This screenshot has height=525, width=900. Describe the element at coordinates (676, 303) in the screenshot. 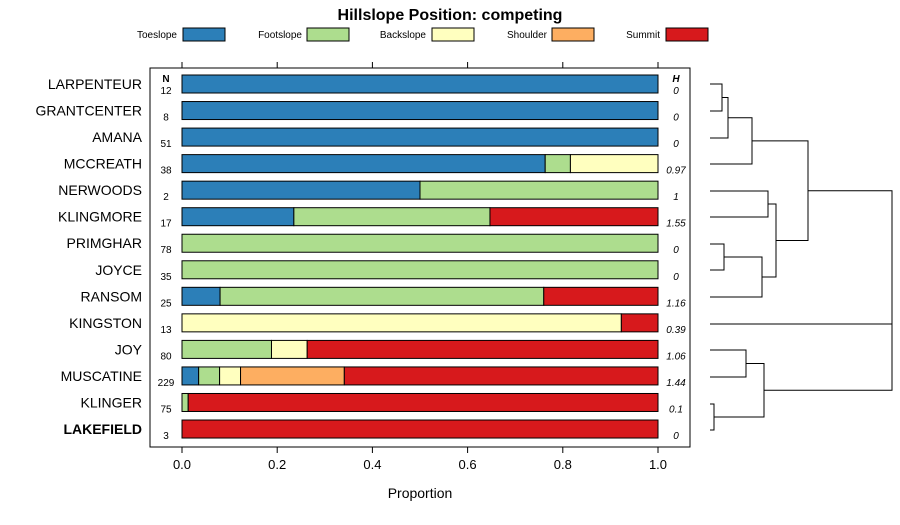

I see `row-h-value: 1.16` at that location.